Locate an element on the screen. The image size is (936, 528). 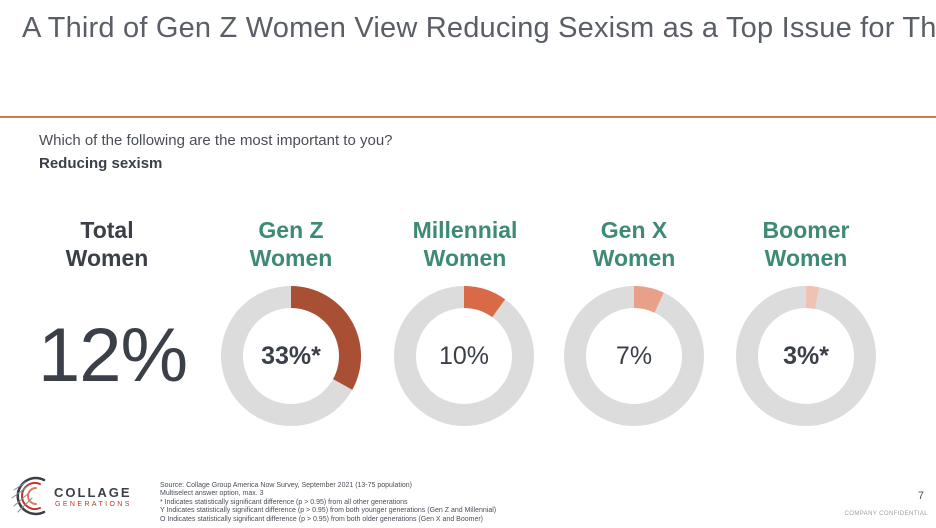
donut-gen-x: 7% is located at coordinates (634, 356).